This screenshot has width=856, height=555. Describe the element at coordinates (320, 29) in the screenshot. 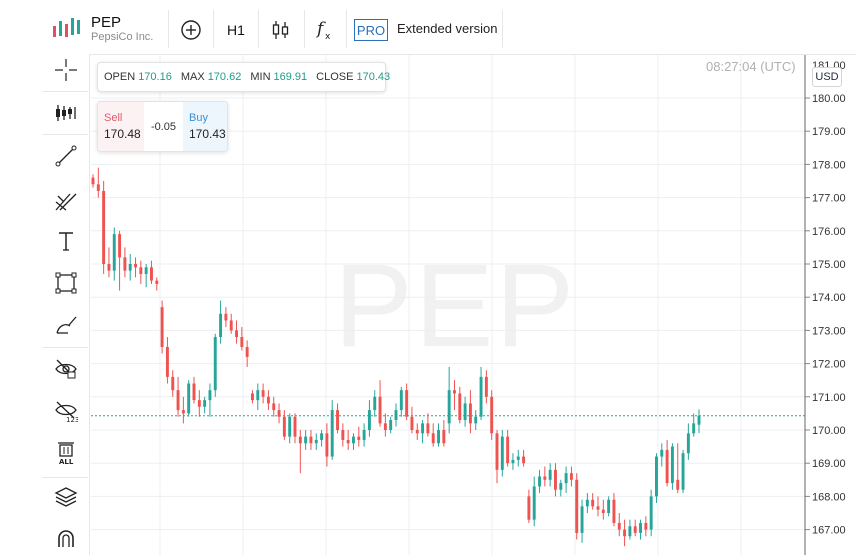

I see `svg-text: f` at that location.